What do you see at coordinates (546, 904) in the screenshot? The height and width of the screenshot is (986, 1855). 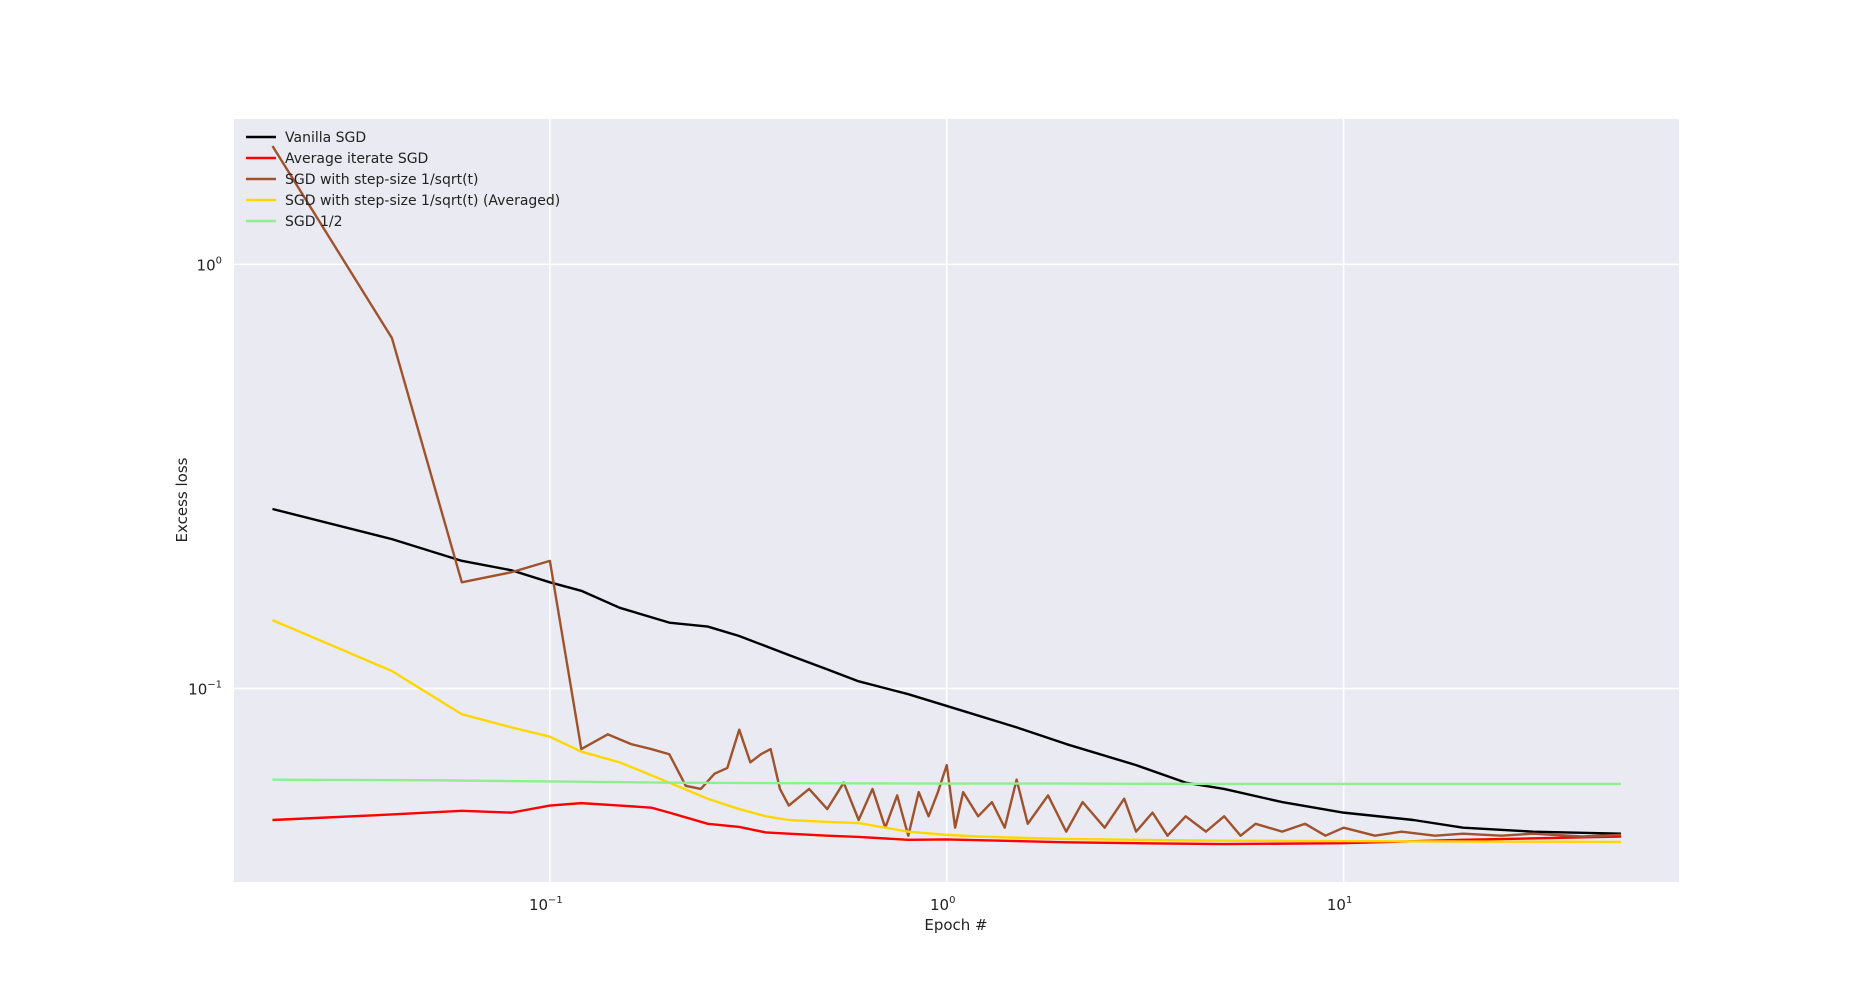 I see `x-tick-label-0: 10⁻¹` at bounding box center [546, 904].